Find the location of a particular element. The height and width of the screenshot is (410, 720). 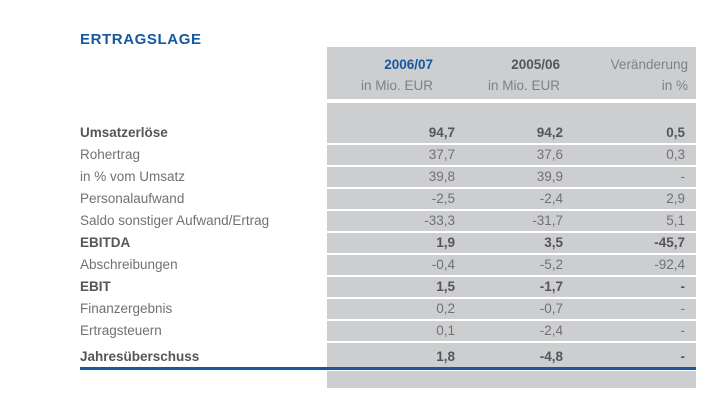

table-row: Personalaufwand -2,5 -2,4 2,9 is located at coordinates (388, 199).